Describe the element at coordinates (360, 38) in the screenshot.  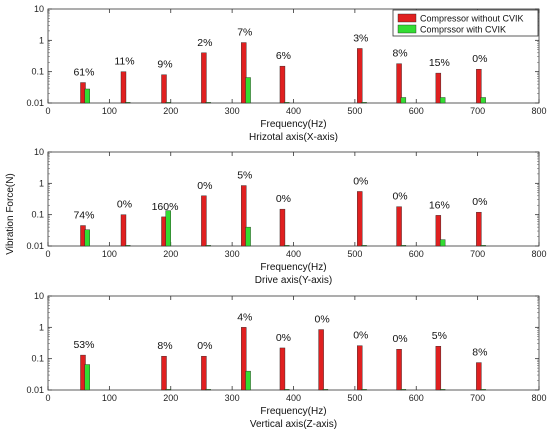
I see `reduction-label: 3%` at that location.